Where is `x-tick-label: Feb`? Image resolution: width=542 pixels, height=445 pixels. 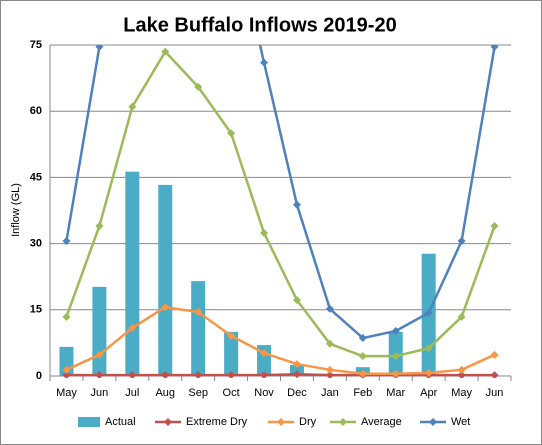
x-tick-label: Feb is located at coordinates (362, 393).